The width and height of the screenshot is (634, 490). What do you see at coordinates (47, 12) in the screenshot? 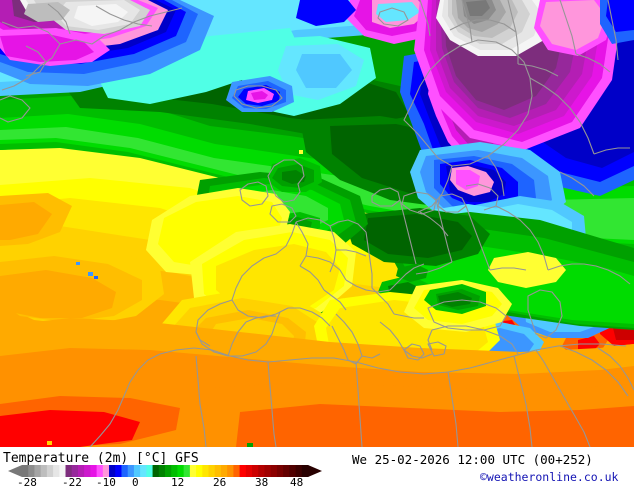
I see `greenland-icecap-d` at bounding box center [47, 12].